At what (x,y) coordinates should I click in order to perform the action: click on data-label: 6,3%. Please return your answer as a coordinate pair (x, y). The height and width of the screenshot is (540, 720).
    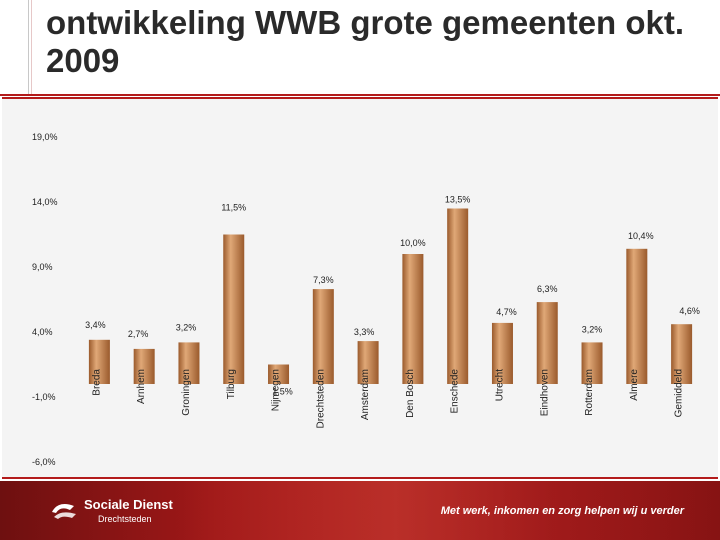
    Looking at the image, I should click on (547, 289).